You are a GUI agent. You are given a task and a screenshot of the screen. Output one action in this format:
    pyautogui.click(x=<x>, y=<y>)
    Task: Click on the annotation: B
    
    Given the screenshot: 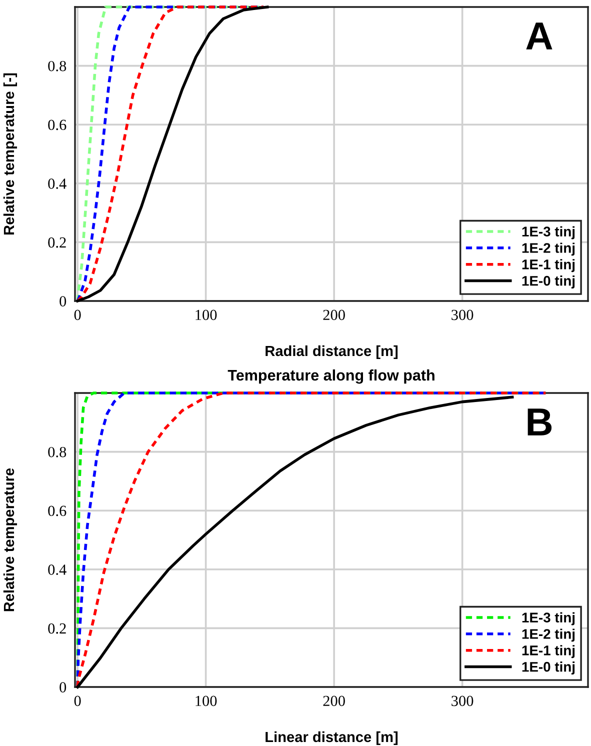 What is the action you would take?
    pyautogui.click(x=540, y=422)
    